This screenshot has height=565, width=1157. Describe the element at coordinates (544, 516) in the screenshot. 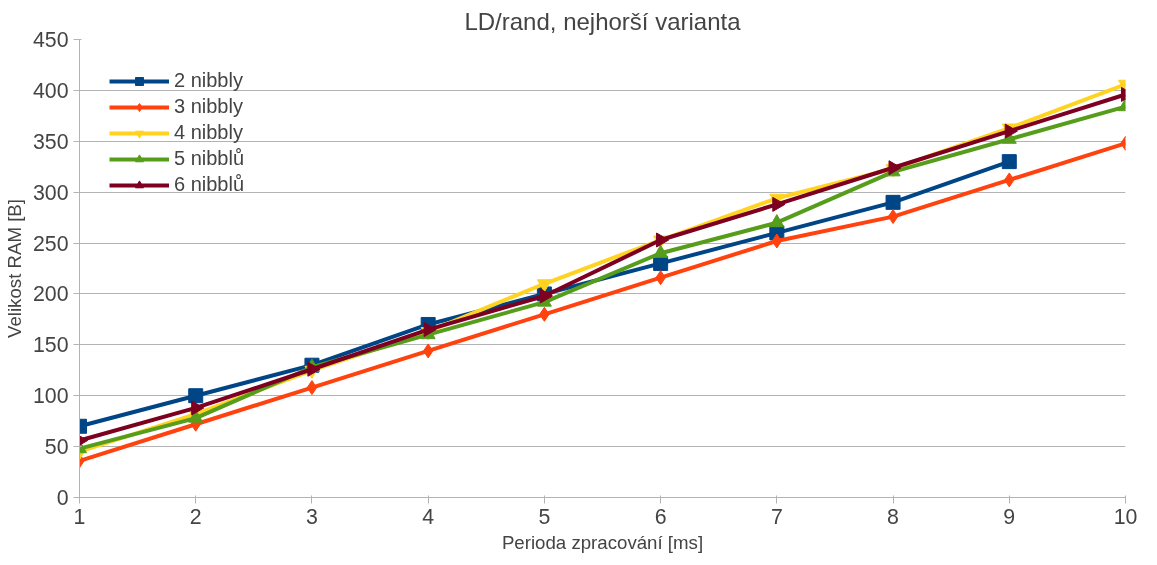

I see `x-tick-label: 5` at that location.